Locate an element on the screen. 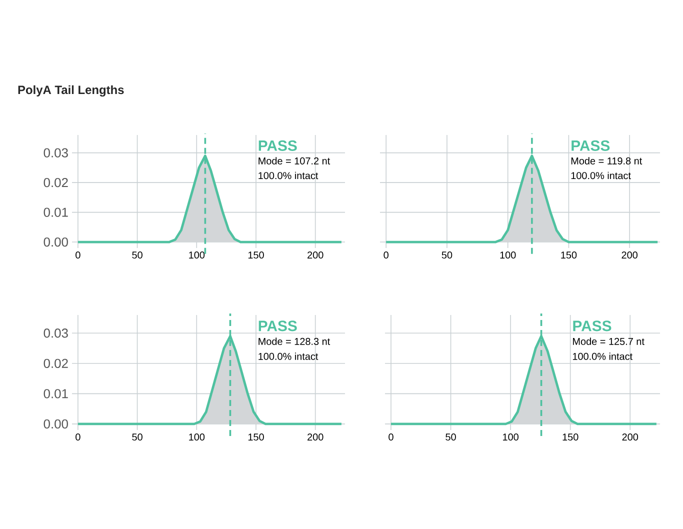 The height and width of the screenshot is (529, 683). annotation: Mode = 125.7 nt is located at coordinates (608, 341).